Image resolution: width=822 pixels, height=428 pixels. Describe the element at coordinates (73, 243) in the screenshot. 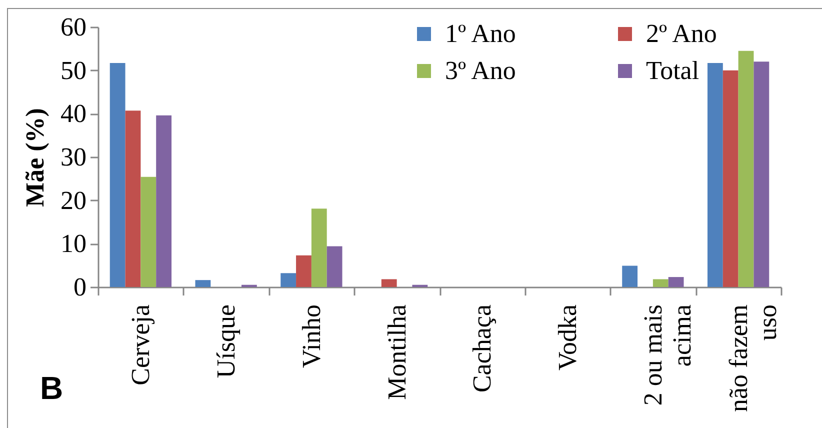

I see `y-tick-label: 10` at that location.